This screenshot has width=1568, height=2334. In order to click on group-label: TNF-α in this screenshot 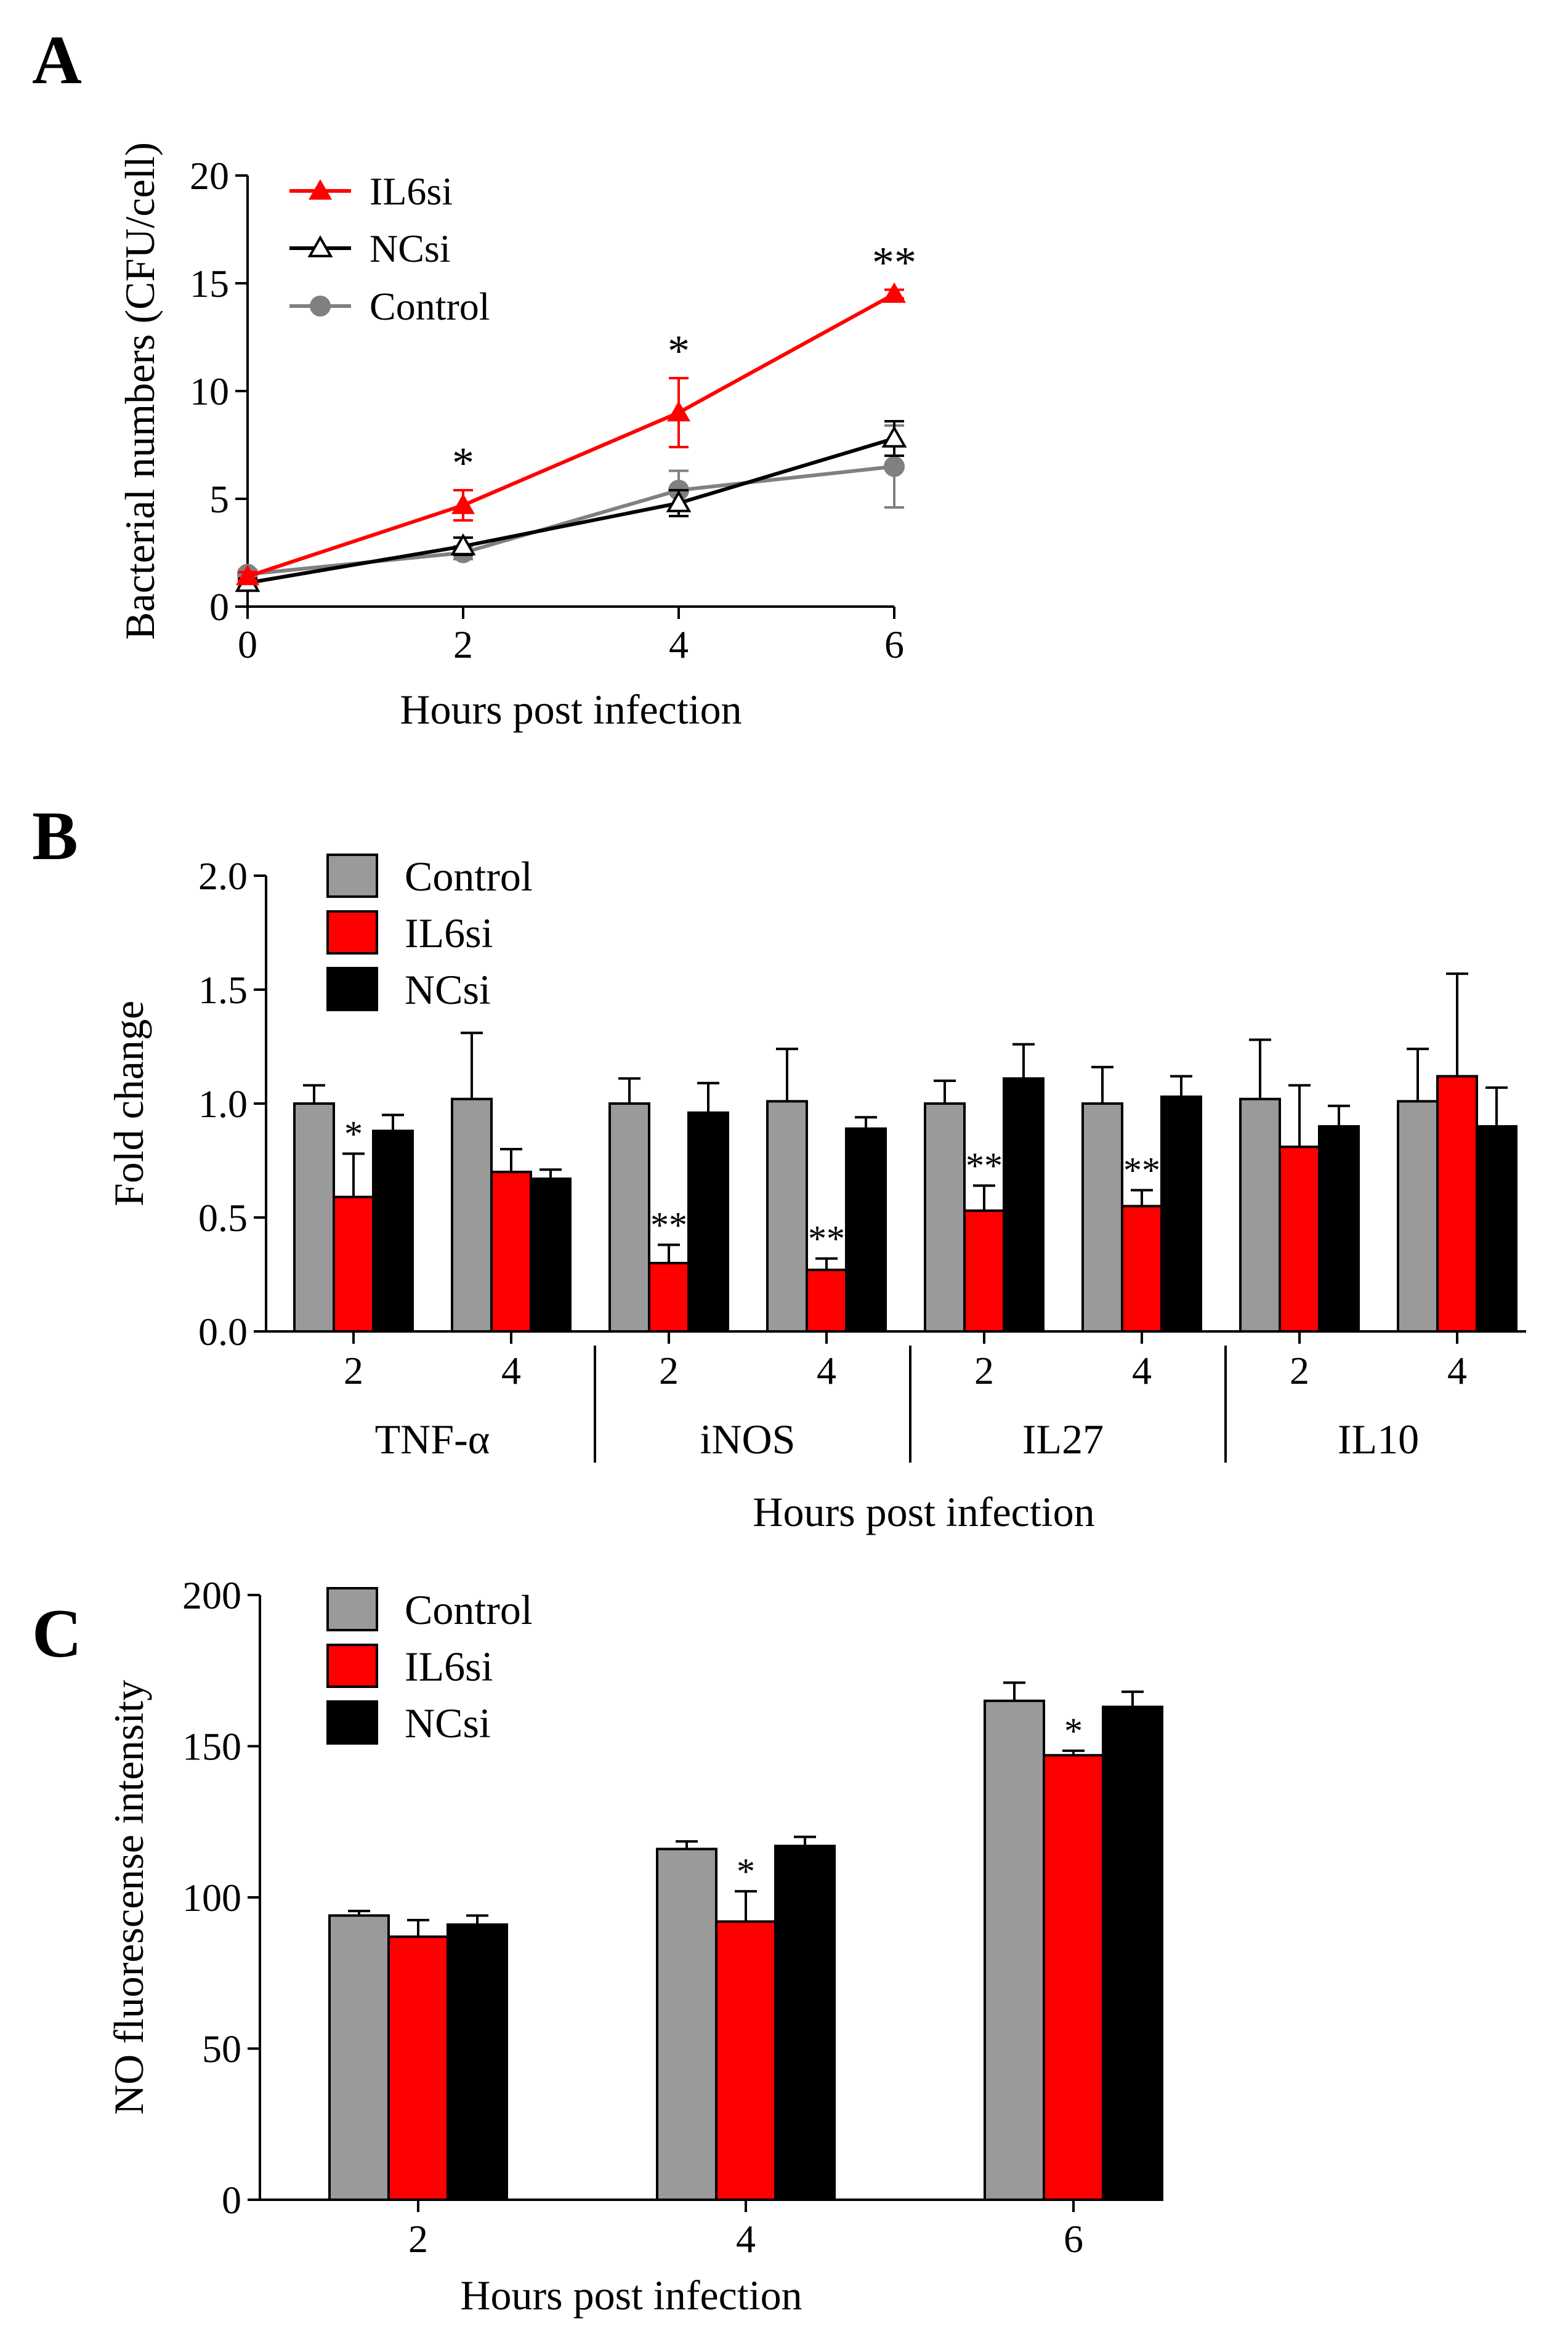, I will do `click(432, 1439)`.